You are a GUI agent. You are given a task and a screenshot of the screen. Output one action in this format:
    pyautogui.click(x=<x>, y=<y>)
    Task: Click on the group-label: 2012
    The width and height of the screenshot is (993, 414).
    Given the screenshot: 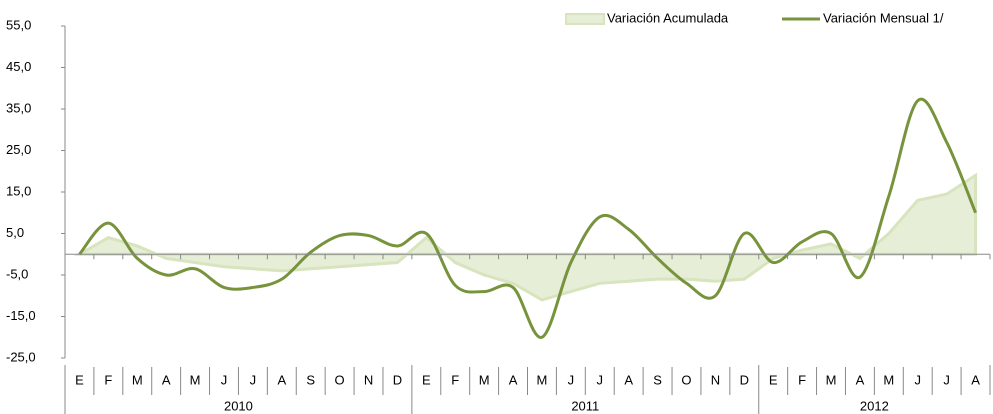 What is the action you would take?
    pyautogui.click(x=874, y=405)
    